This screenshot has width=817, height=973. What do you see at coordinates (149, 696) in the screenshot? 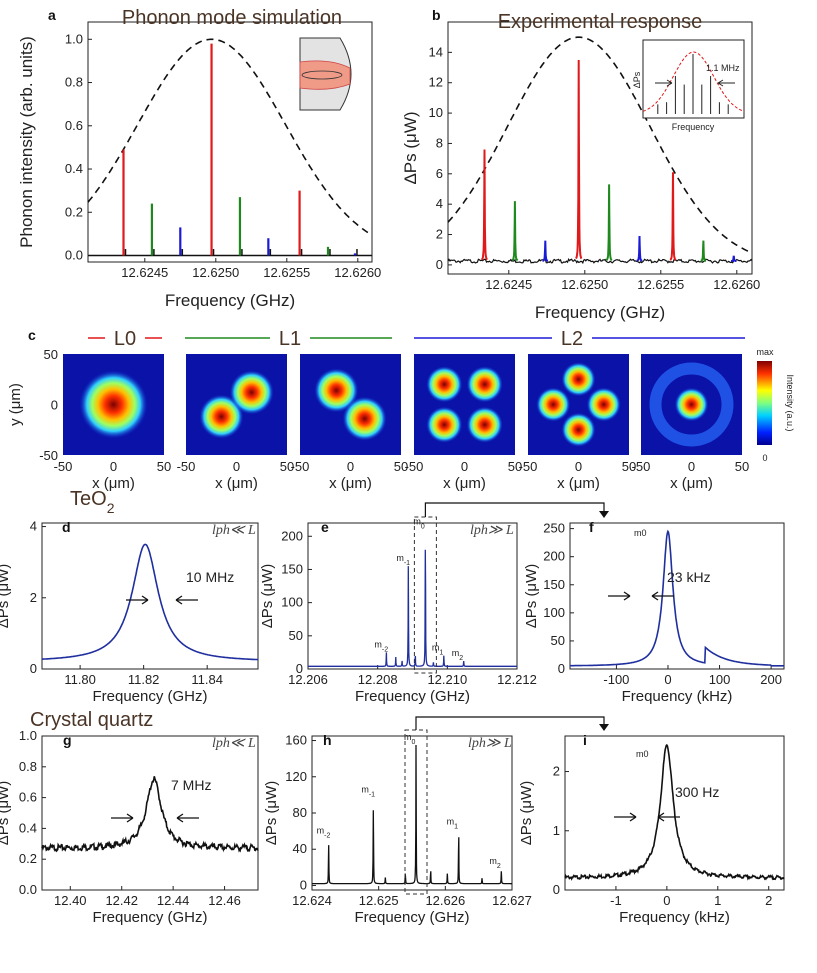
I see `x-axis-label: Frequency (GHz)` at bounding box center [149, 696].